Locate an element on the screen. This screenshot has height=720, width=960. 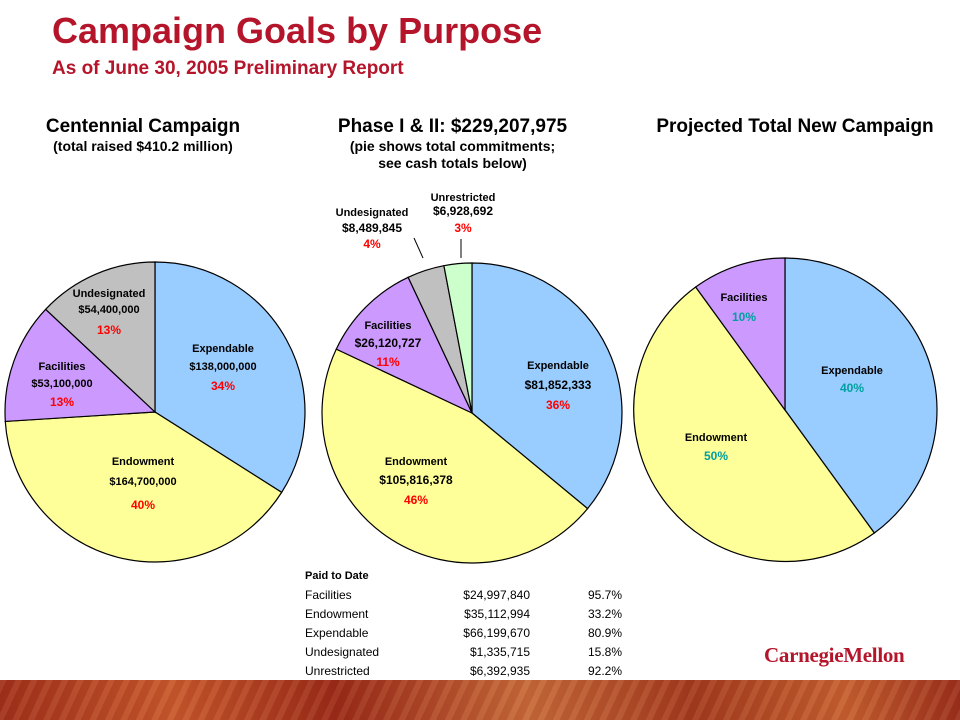
paid-amount: $6,392,935 is located at coordinates (499, 670).